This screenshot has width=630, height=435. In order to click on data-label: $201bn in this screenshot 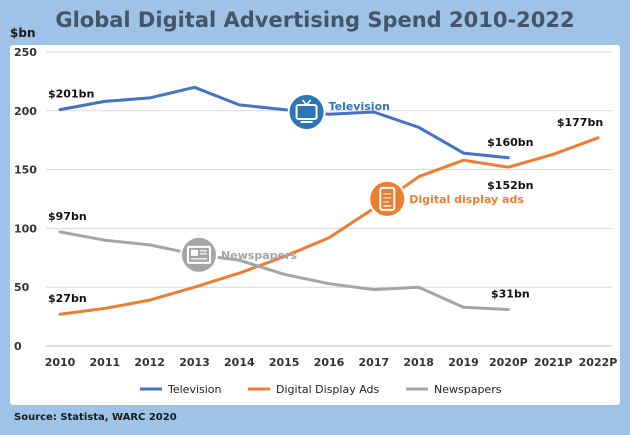, I will do `click(71, 94)`.